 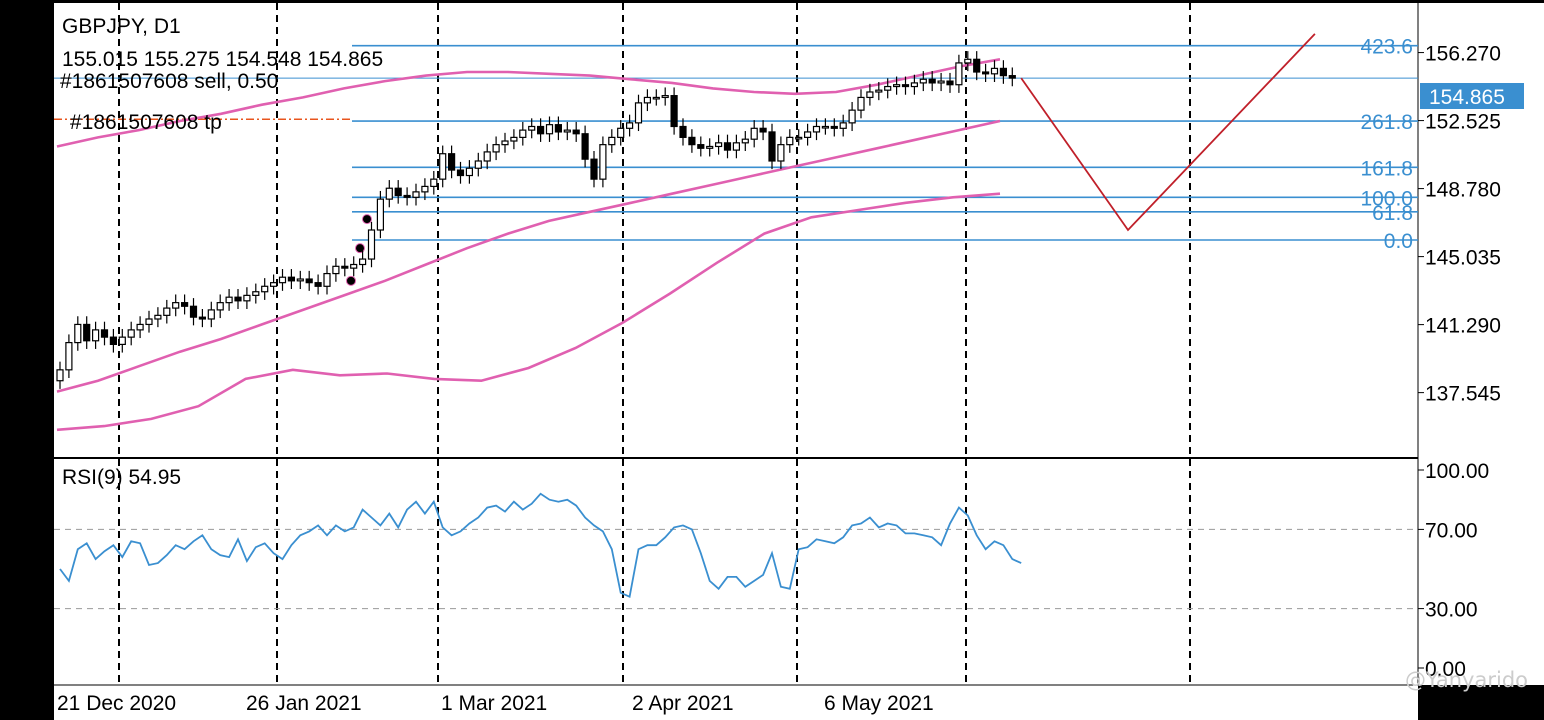 What do you see at coordinates (1466, 680) in the screenshot?
I see `watermark: @Yanyarido` at bounding box center [1466, 680].